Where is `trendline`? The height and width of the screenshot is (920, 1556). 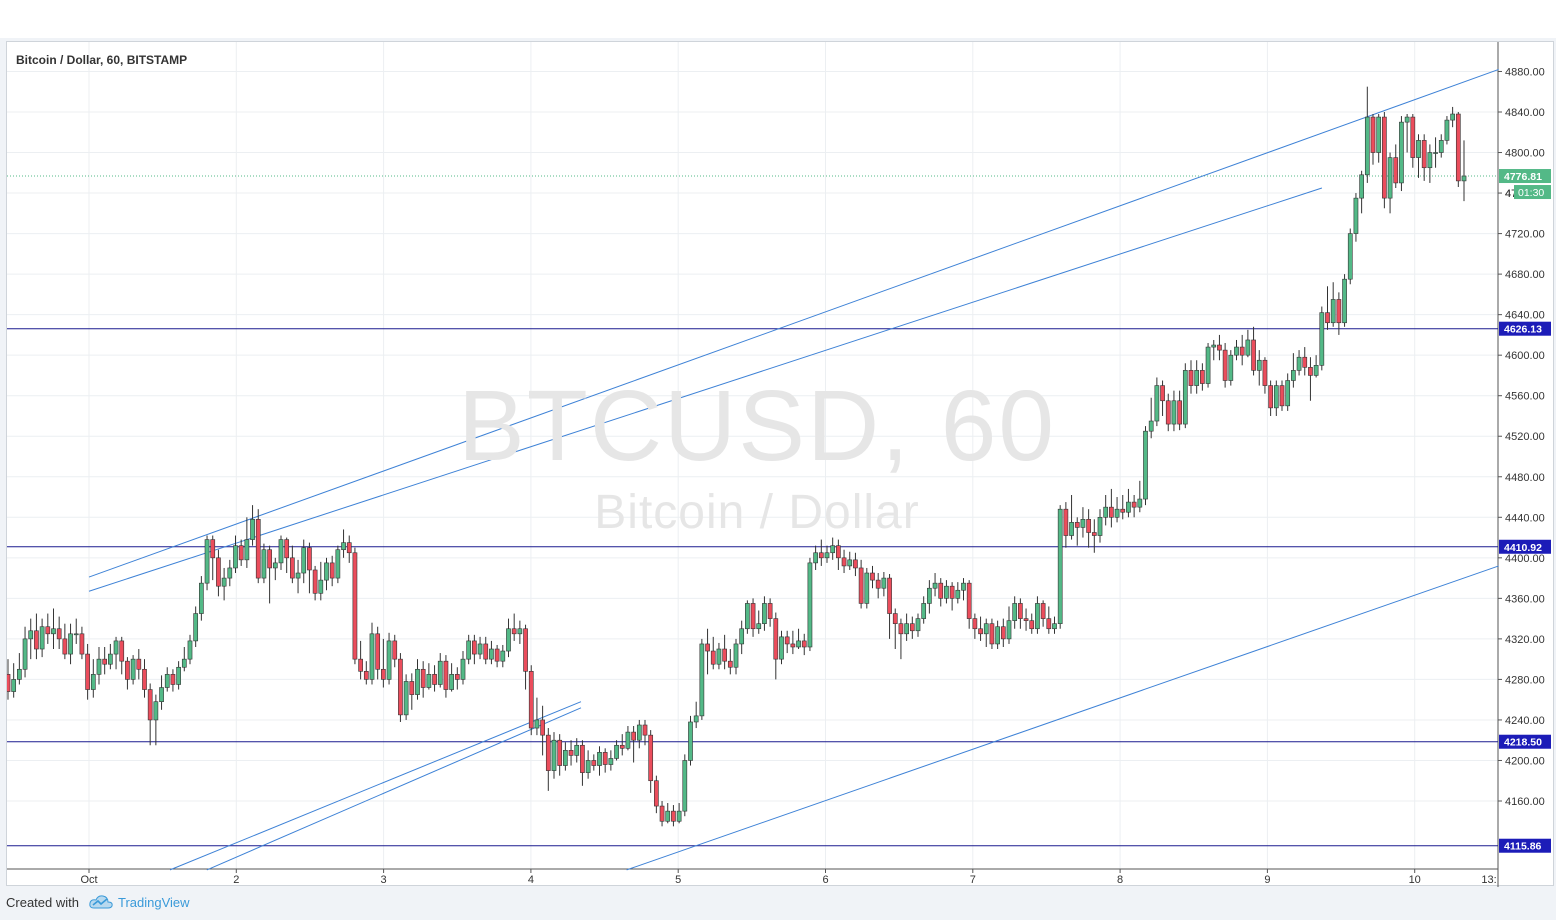 trendline is located at coordinates (394, 789).